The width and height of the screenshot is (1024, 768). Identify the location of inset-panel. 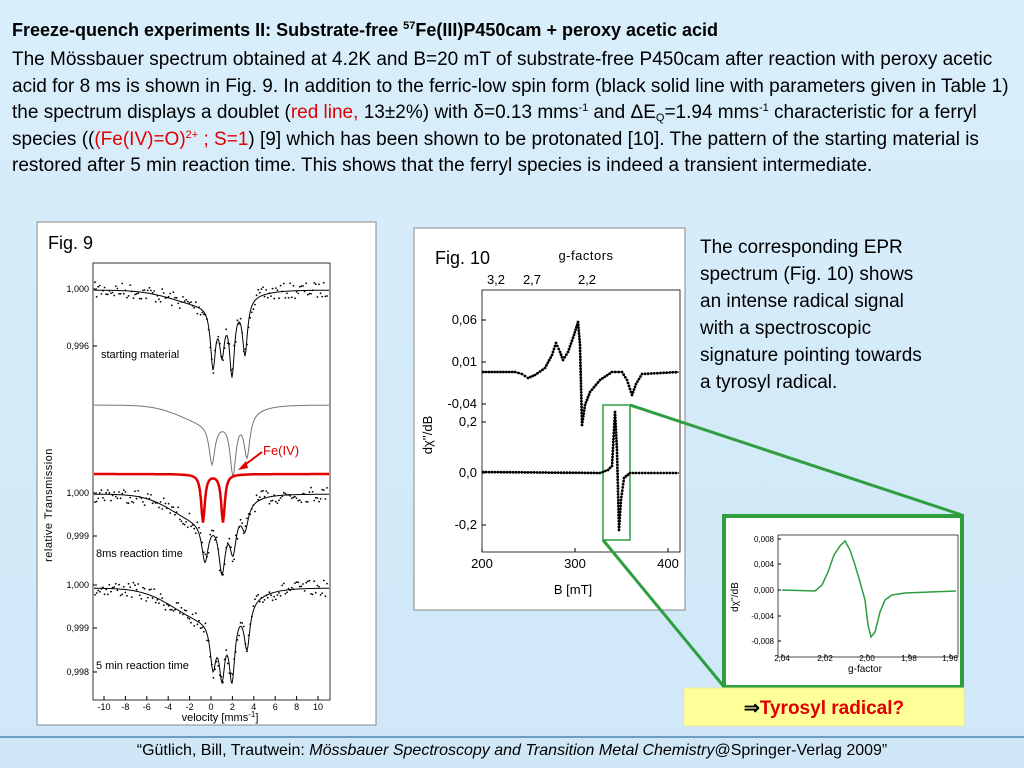
(843, 601).